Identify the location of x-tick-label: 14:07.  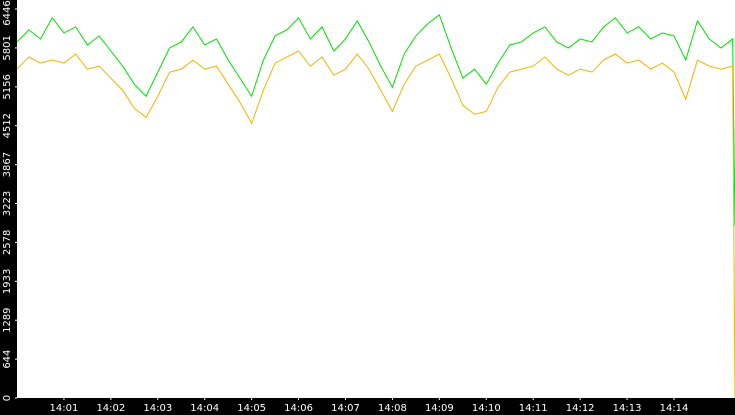
(345, 408).